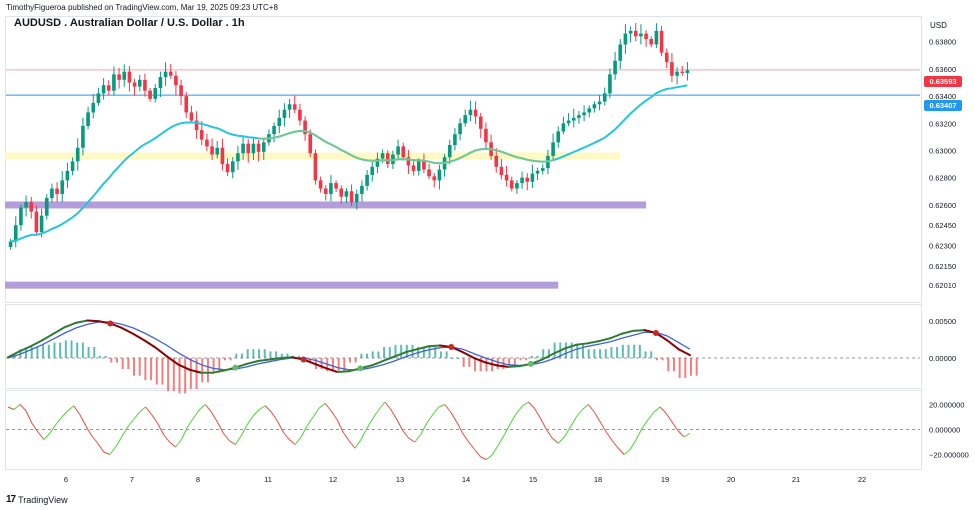 This screenshot has width=975, height=510. What do you see at coordinates (665, 479) in the screenshot?
I see `time-axis-tick: 19` at bounding box center [665, 479].